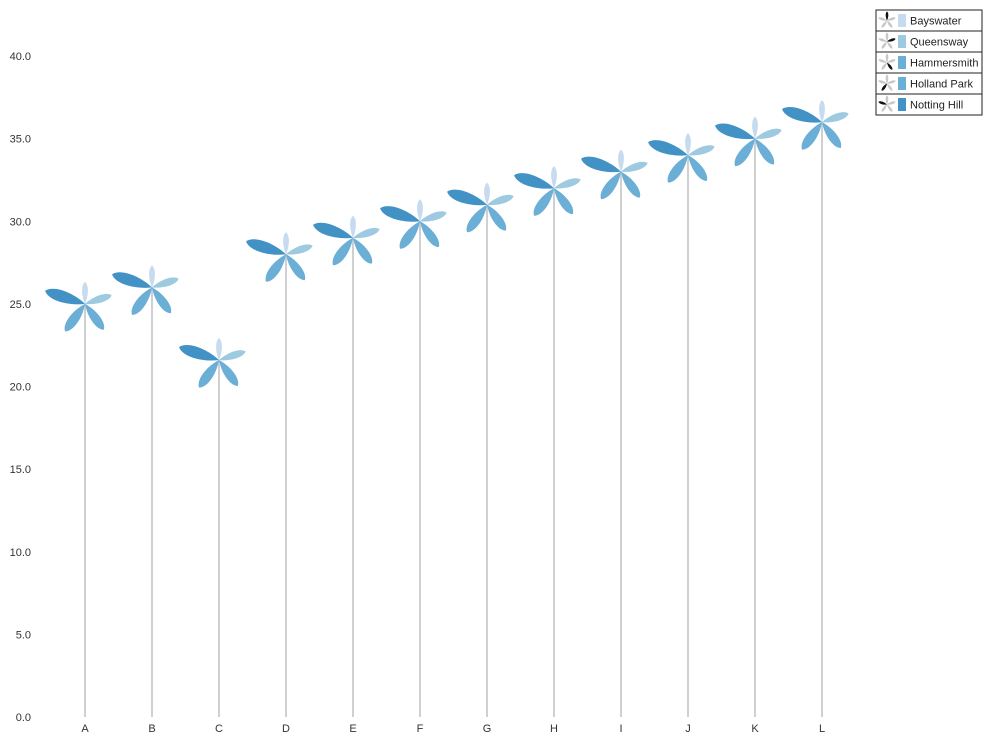 This screenshot has height=744, width=992. What do you see at coordinates (20, 222) in the screenshot?
I see `y-tick-label: 30.0` at bounding box center [20, 222].